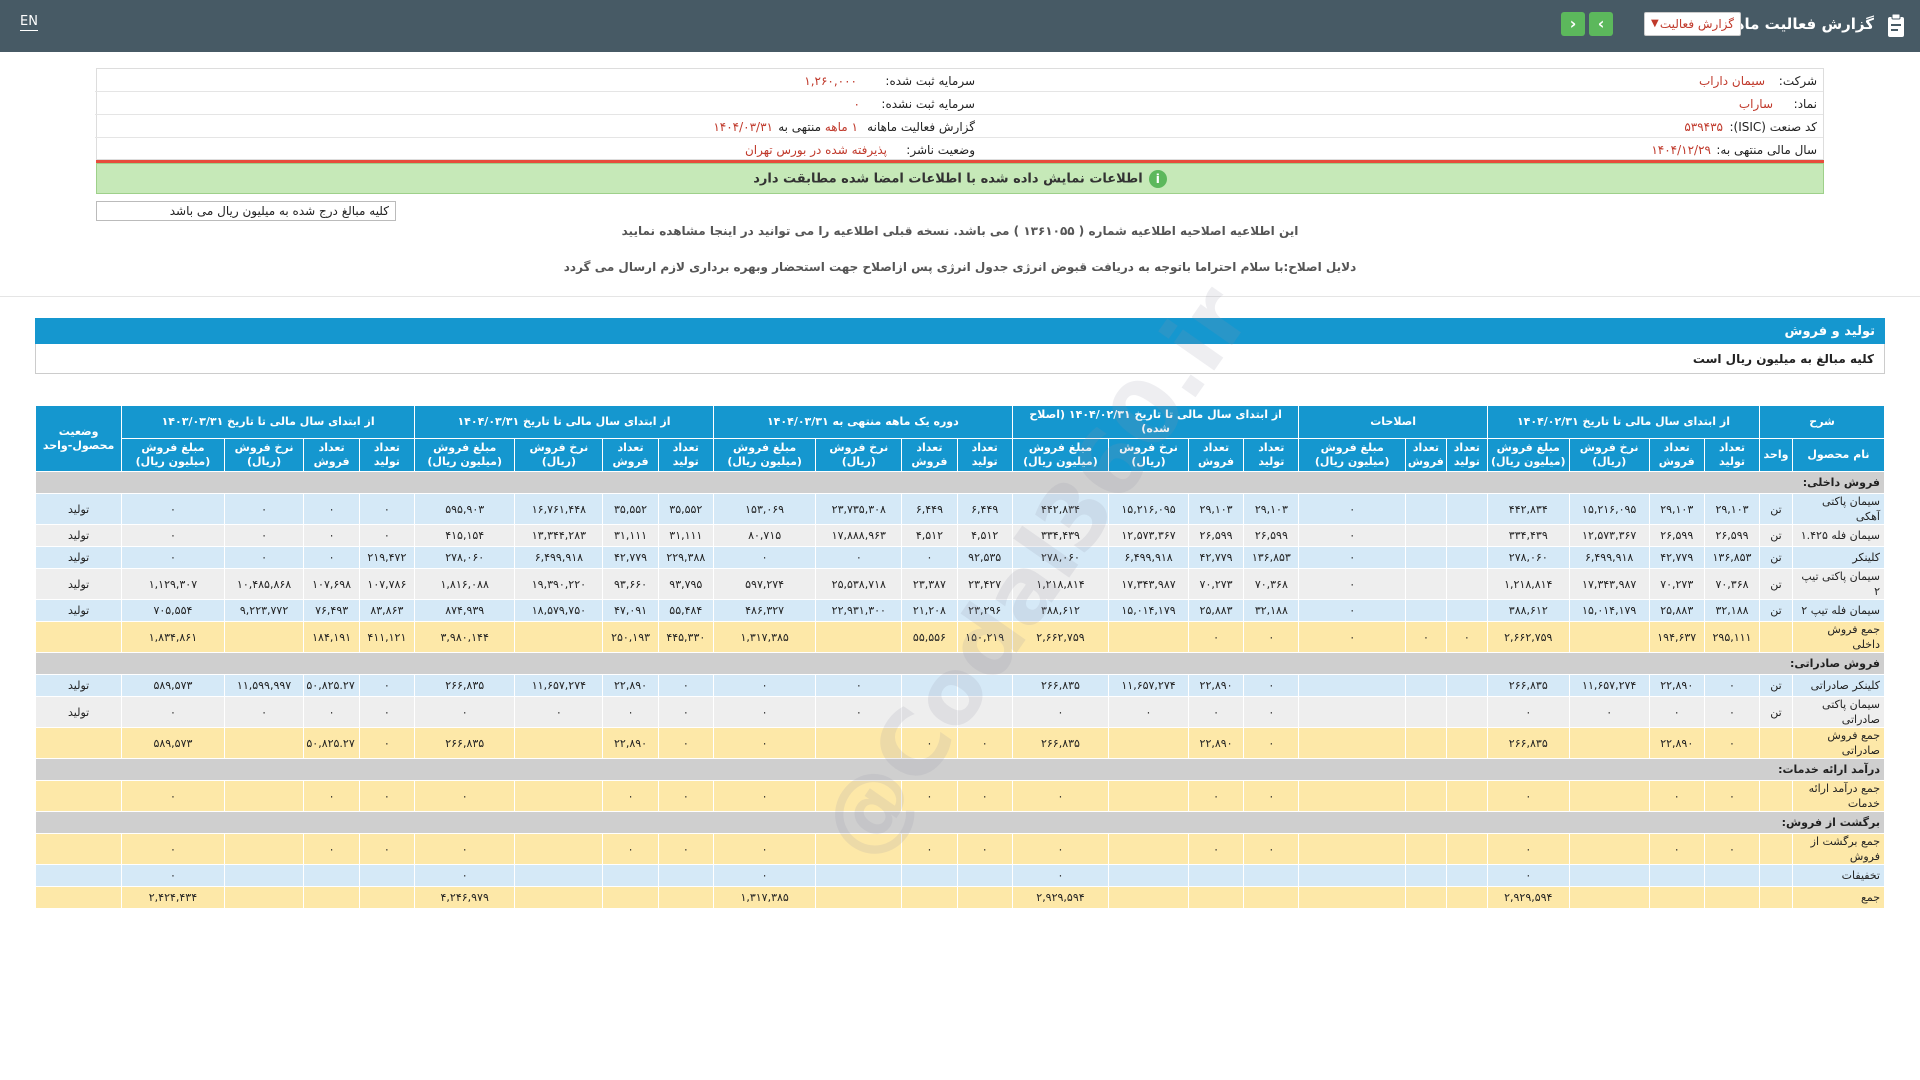 The width and height of the screenshot is (1920, 1080). I want to click on table-cell: ۵۵,۴۸۴, so click(685, 610).